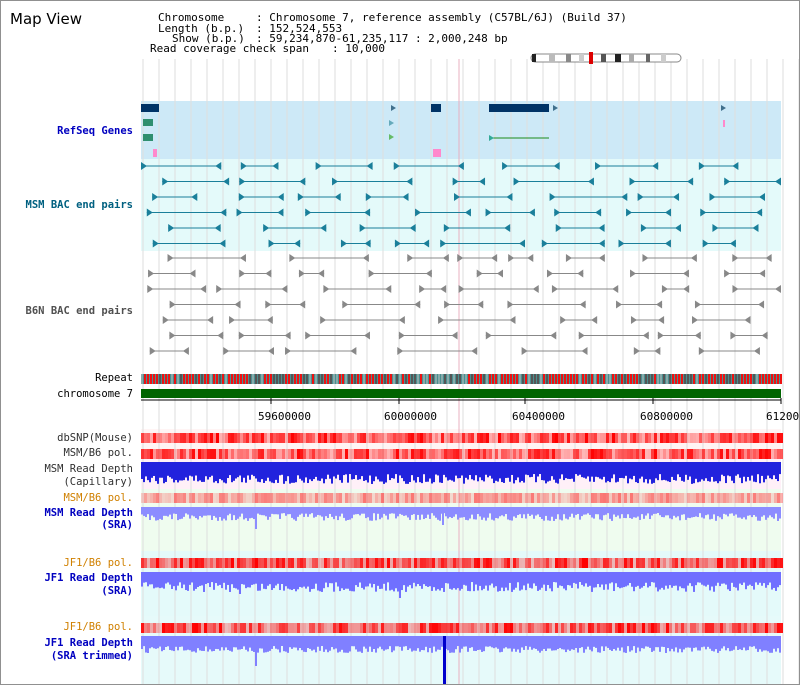  Describe the element at coordinates (443, 516) in the screenshot. I see `msm-sra-depth-bar-spike` at that location.